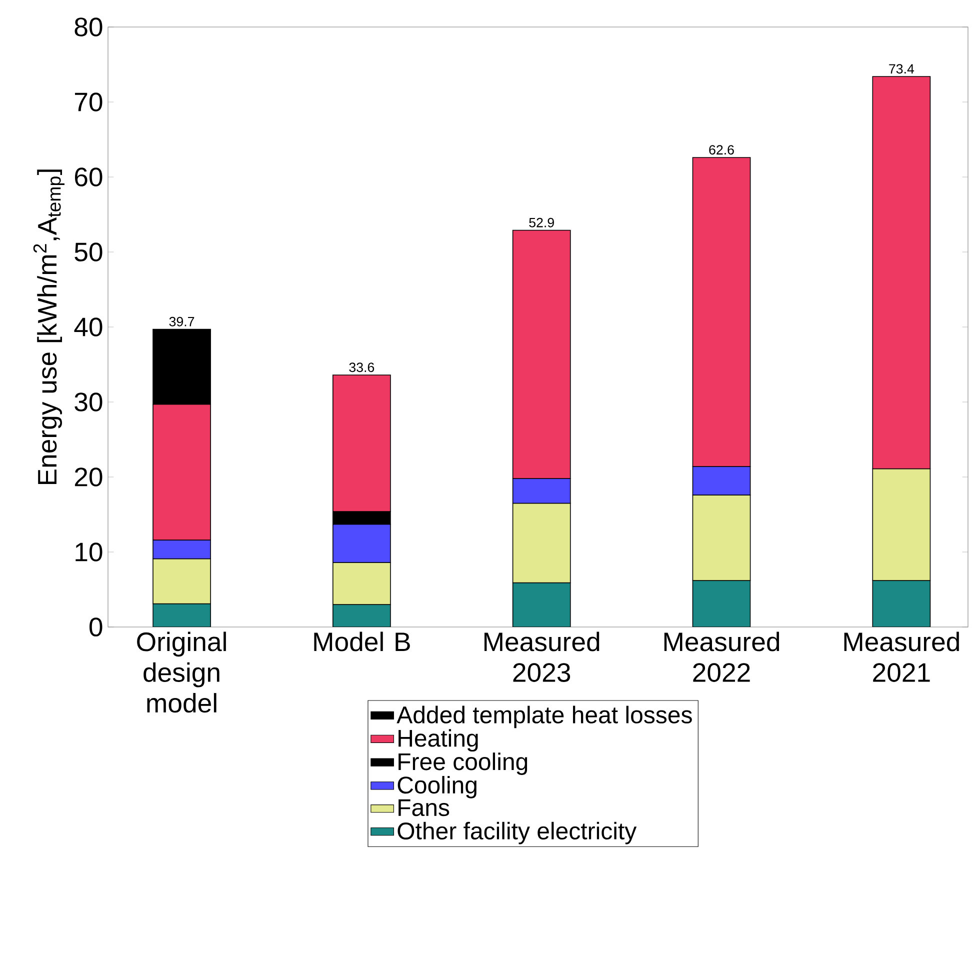 The width and height of the screenshot is (979, 960). Describe the element at coordinates (48, 327) in the screenshot. I see `y-axis-title: Energy use [kWh/m$^{2}$,A$_{temp}$]` at that location.